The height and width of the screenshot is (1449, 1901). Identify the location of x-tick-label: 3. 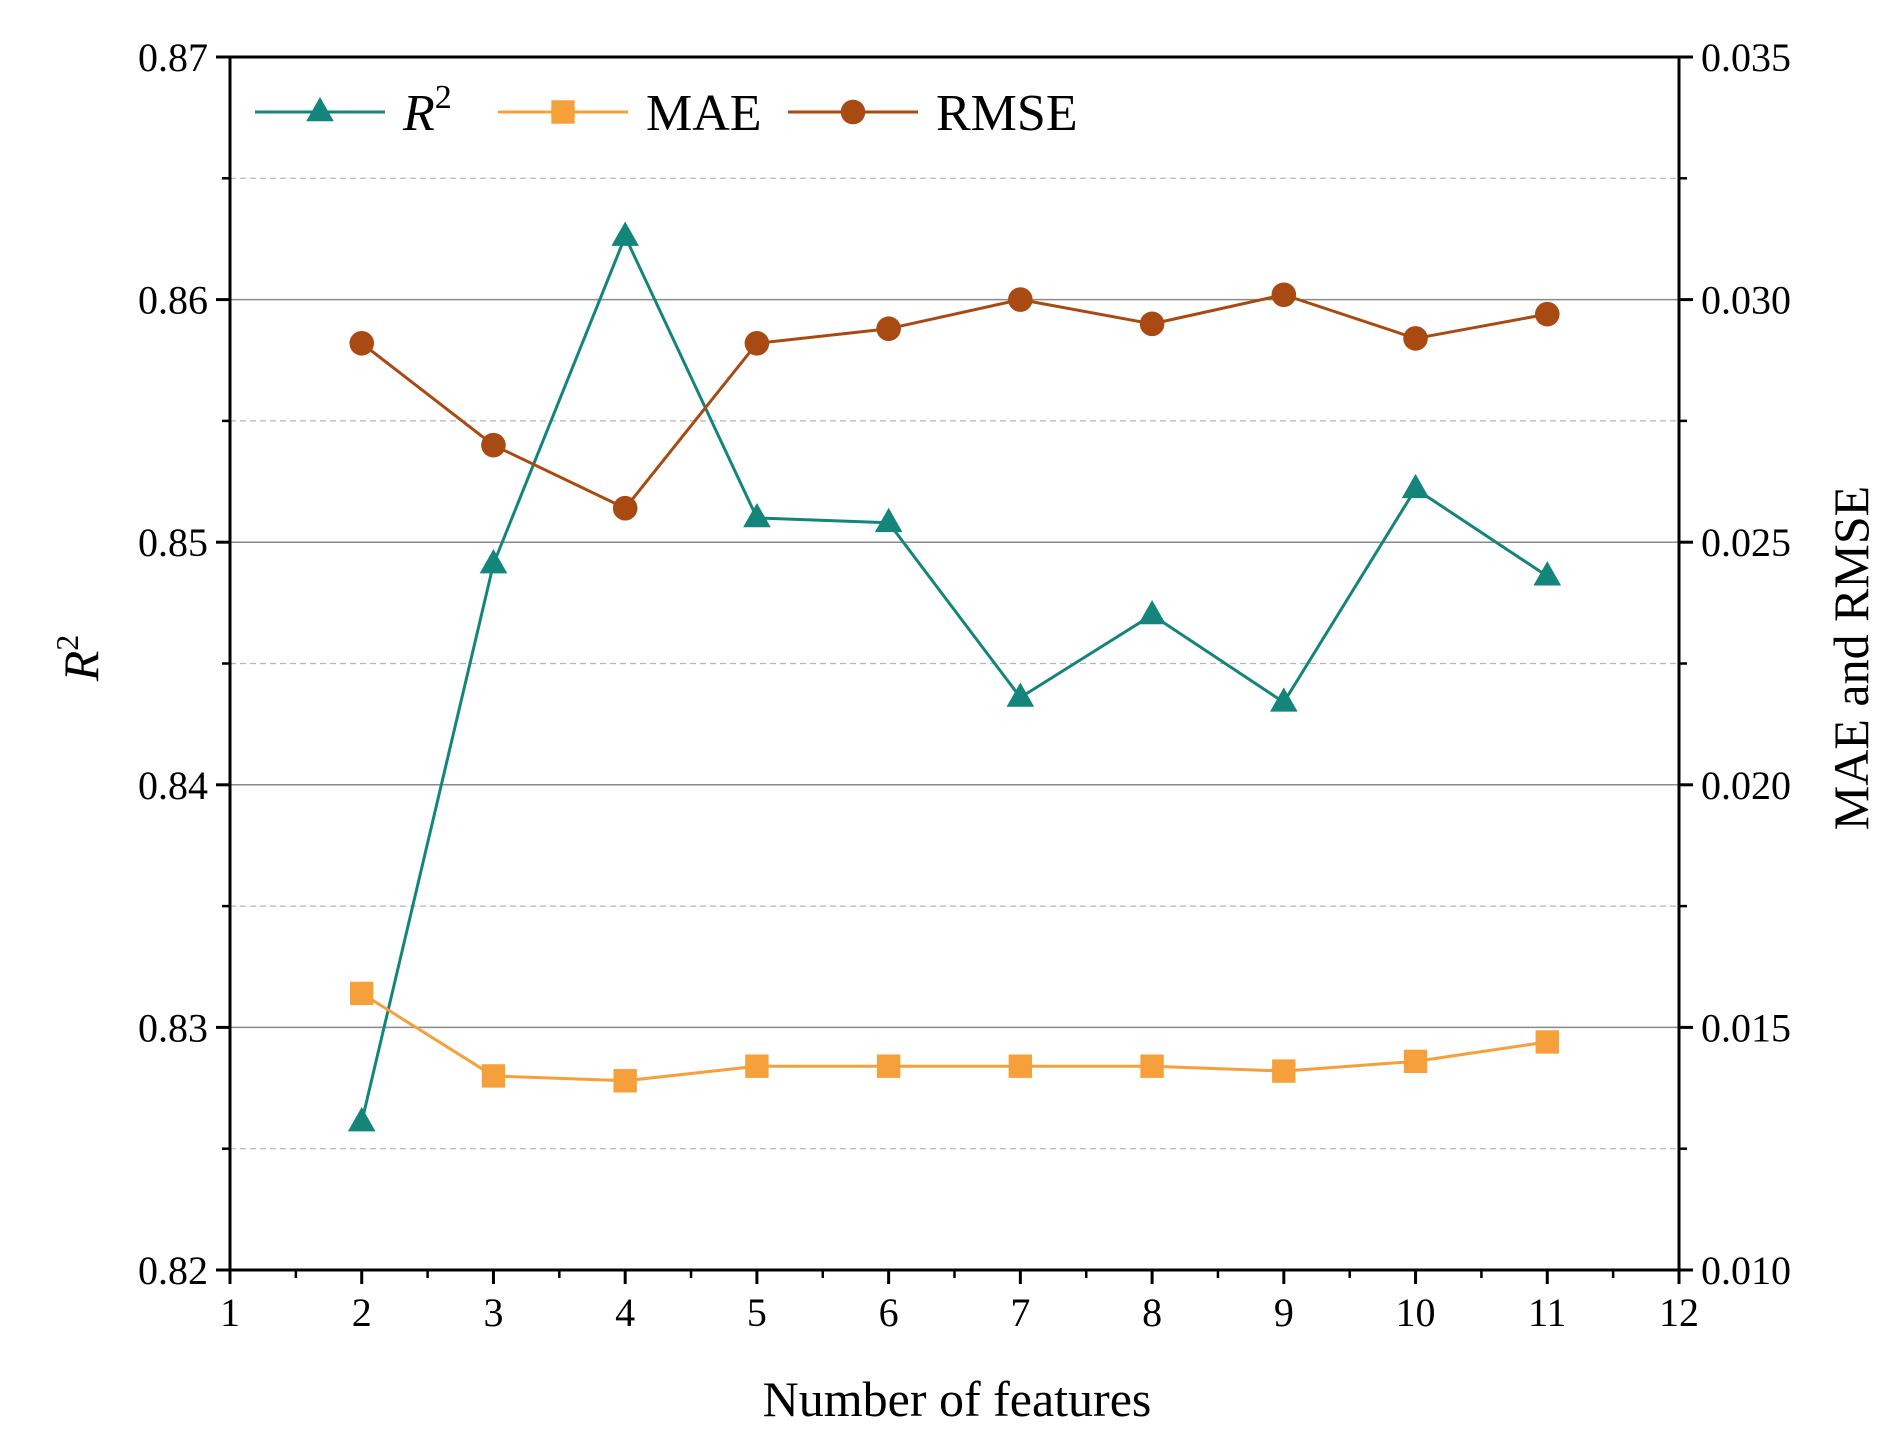
(493, 1312).